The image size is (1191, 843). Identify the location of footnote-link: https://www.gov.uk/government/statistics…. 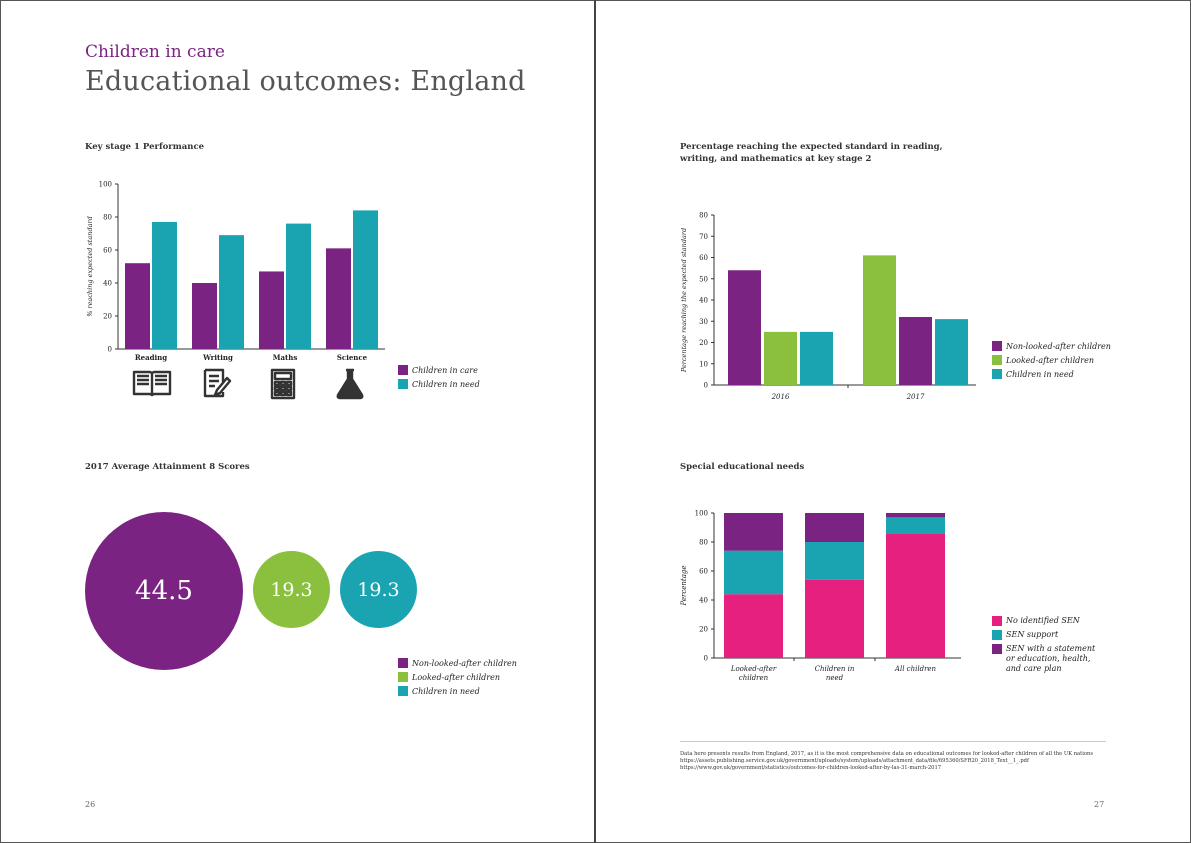
(811, 768).